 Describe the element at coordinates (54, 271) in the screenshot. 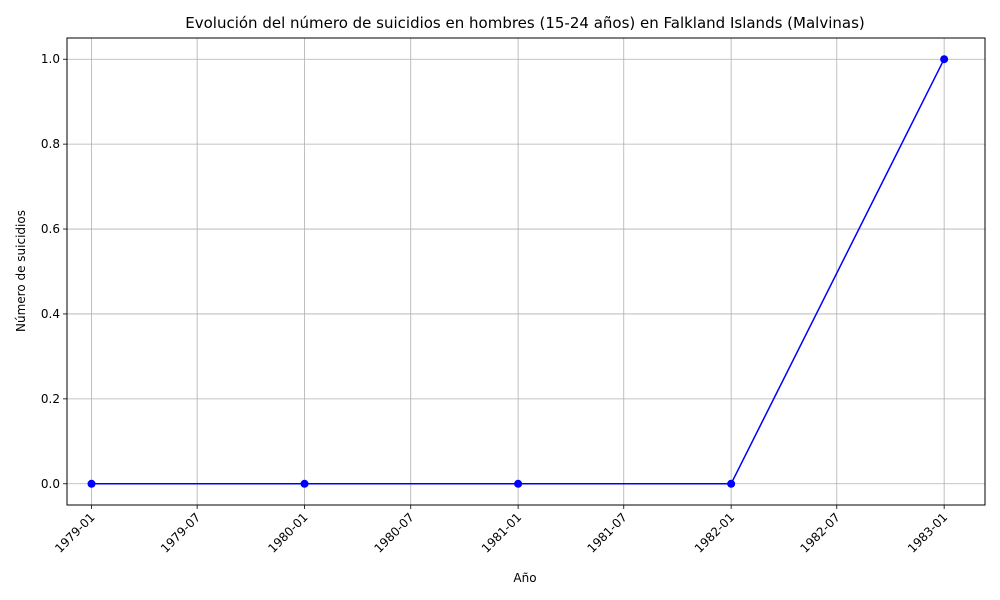

I see `y-axis-ticks: 0.0 0.2 0.4 0.6 0.8 1.0` at that location.